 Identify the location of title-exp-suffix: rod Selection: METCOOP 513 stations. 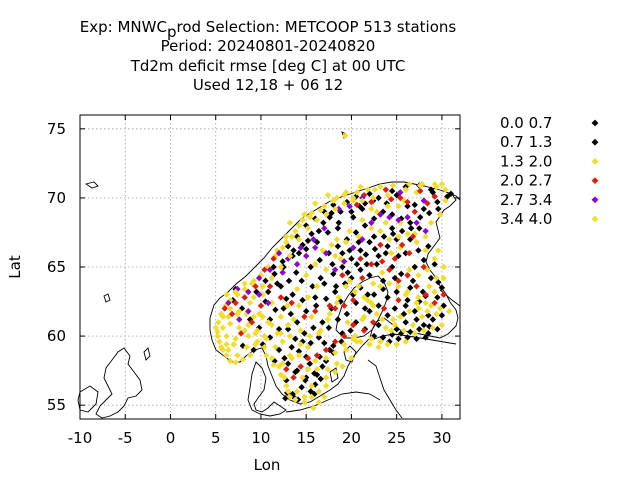
(317, 27).